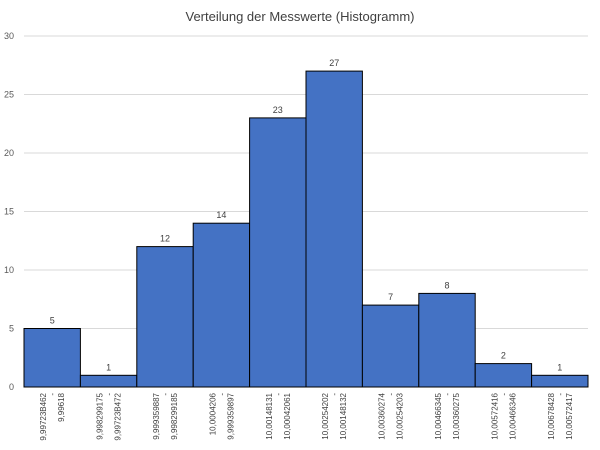 The image size is (600, 450). I want to click on y-tick-label-5: 5, so click(11, 329).